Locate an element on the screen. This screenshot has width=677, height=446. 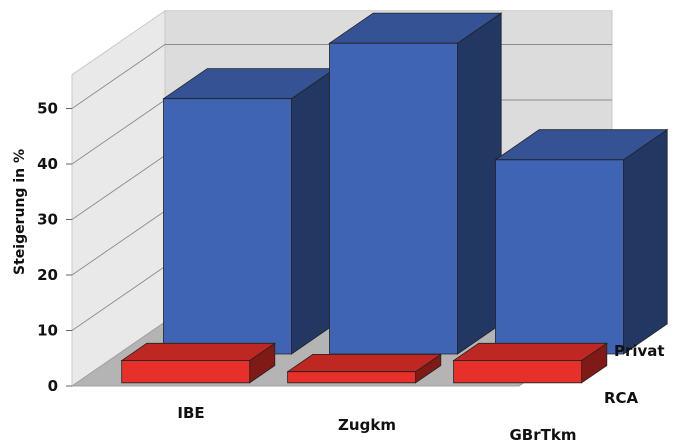
y-axis-title: Steigerung in % is located at coordinates (20, 212).